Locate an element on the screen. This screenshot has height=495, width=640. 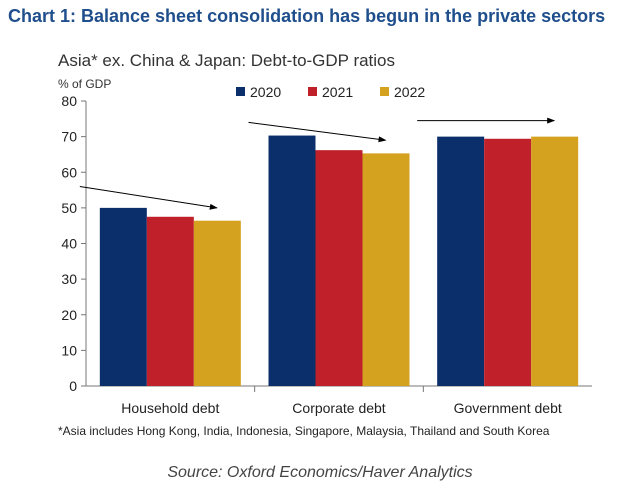
y-tick-label: 50 is located at coordinates (69, 208).